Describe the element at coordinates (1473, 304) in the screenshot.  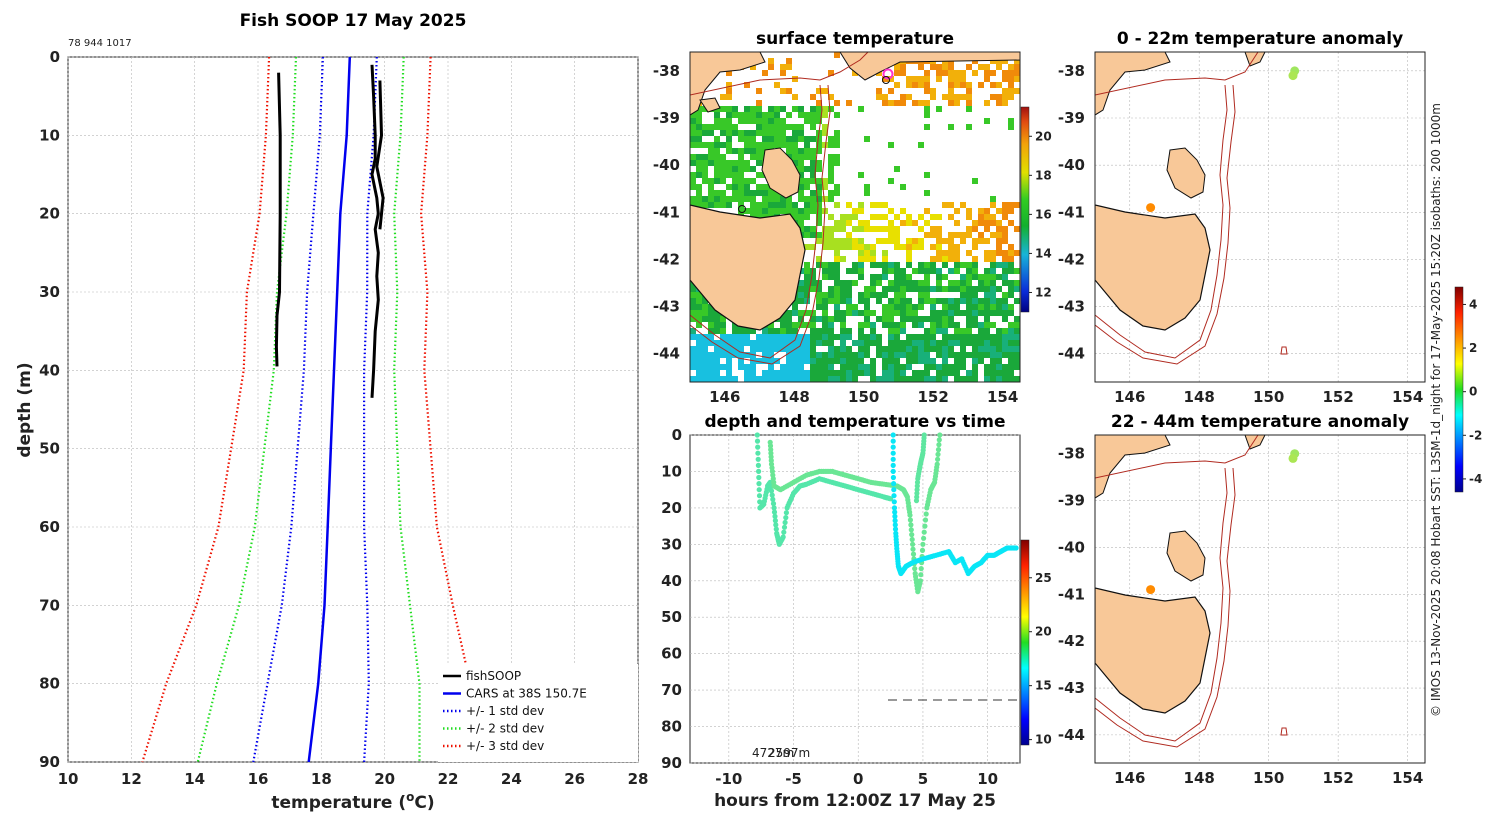
I see `colorbar-tick-label: 4` at that location.